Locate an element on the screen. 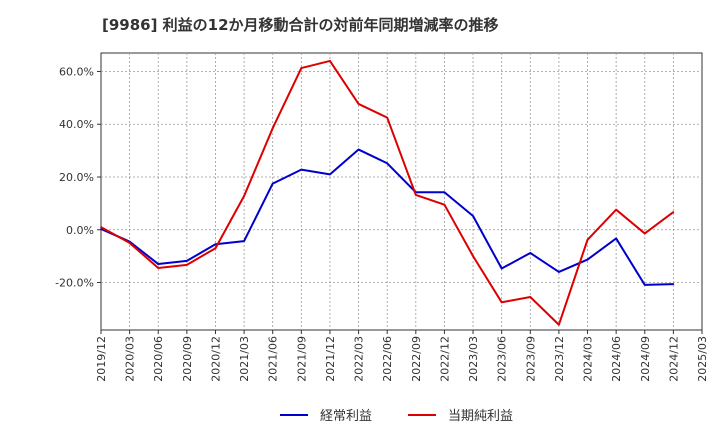 The width and height of the screenshot is (720, 440). x-tick-label-4: 2020/12 is located at coordinates (215, 359).